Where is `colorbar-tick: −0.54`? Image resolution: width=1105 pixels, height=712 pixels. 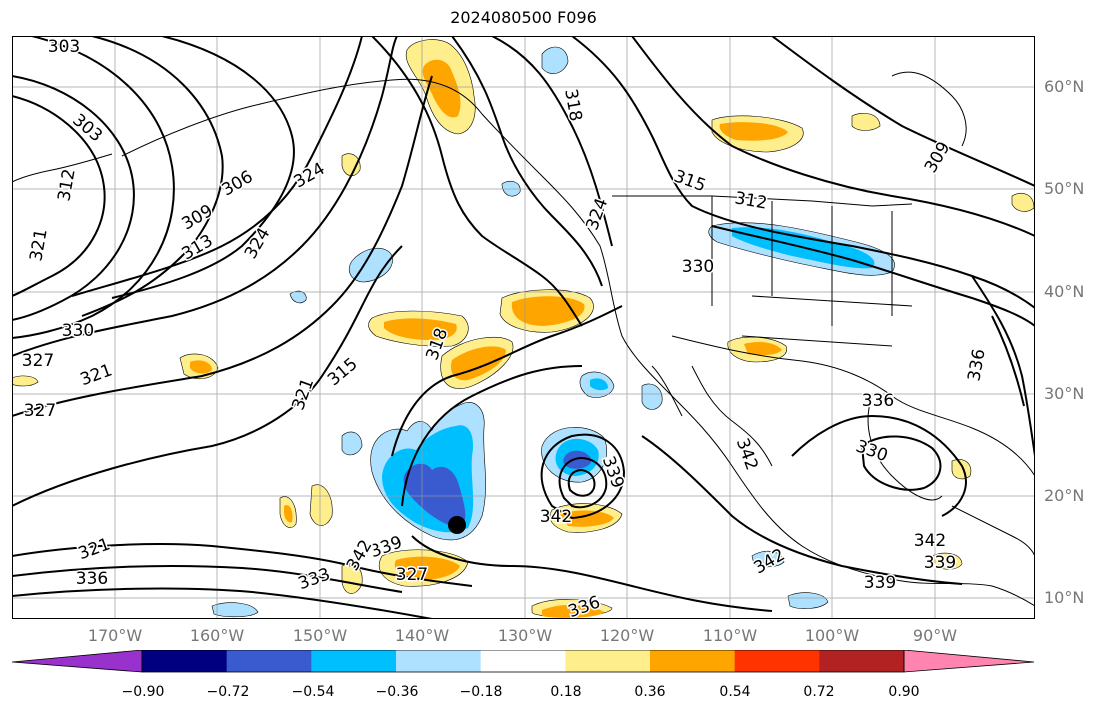
colorbar-tick: −0.54 is located at coordinates (313, 692).